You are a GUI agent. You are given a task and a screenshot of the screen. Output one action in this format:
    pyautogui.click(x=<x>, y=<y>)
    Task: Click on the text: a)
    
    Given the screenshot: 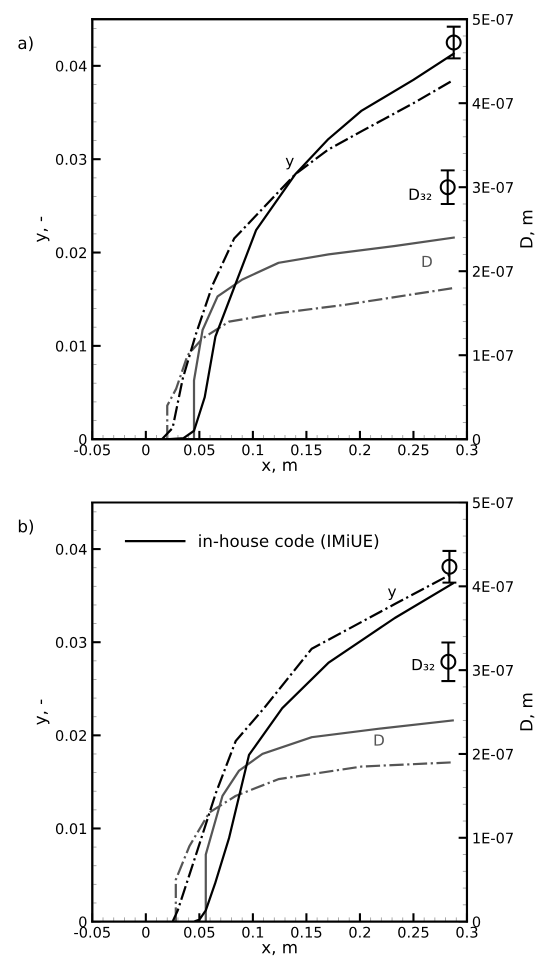 What is the action you would take?
    pyautogui.click(x=25, y=44)
    